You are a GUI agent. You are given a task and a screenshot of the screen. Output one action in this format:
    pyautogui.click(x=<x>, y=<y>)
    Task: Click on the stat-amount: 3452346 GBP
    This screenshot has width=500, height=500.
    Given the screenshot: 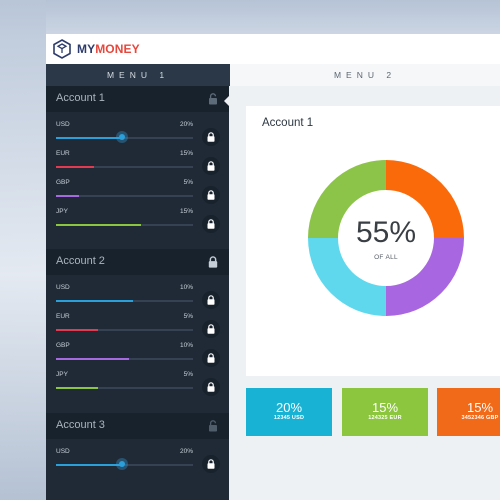 What is the action you would take?
    pyautogui.click(x=480, y=418)
    